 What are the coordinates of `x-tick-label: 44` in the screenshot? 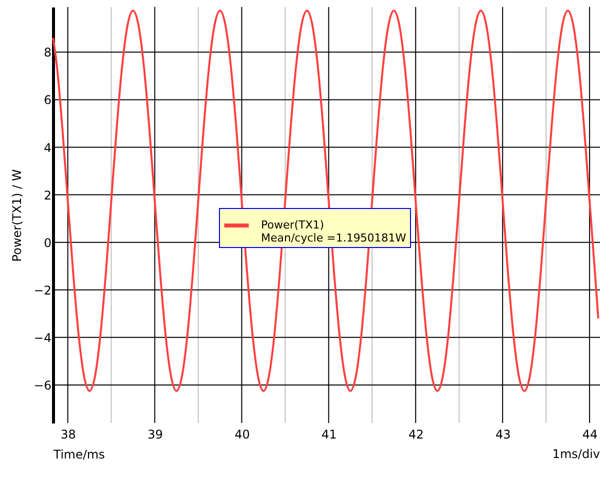 It's located at (590, 435).